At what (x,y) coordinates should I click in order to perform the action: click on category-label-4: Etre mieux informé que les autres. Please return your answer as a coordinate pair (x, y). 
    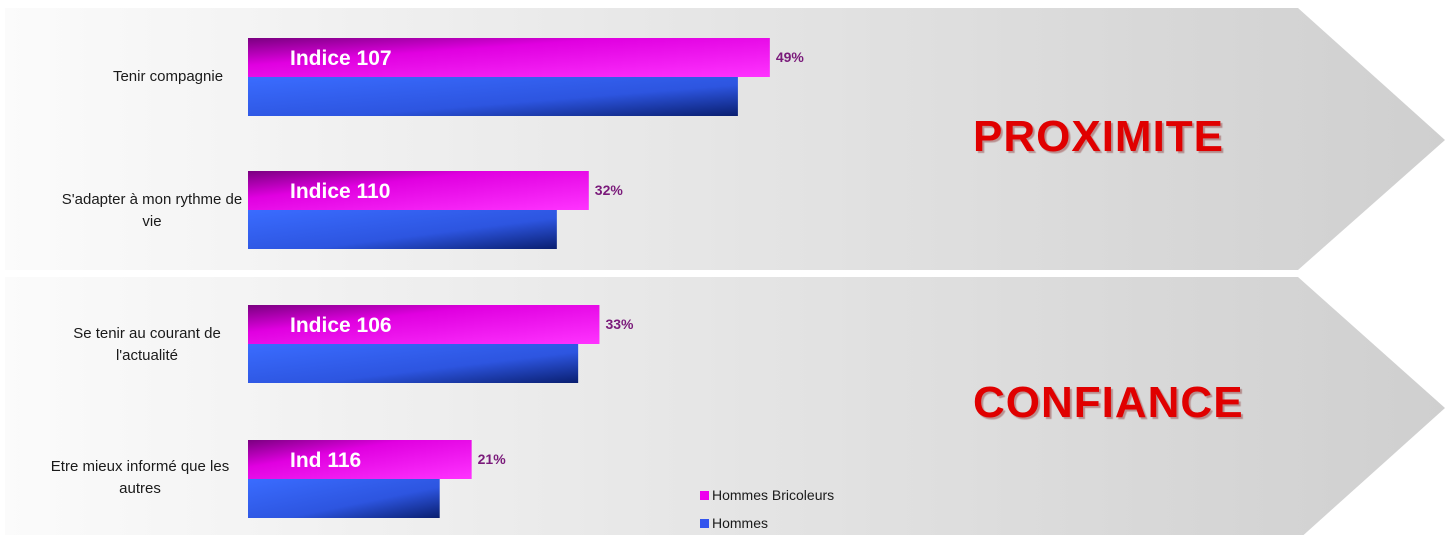
    Looking at the image, I should click on (140, 477).